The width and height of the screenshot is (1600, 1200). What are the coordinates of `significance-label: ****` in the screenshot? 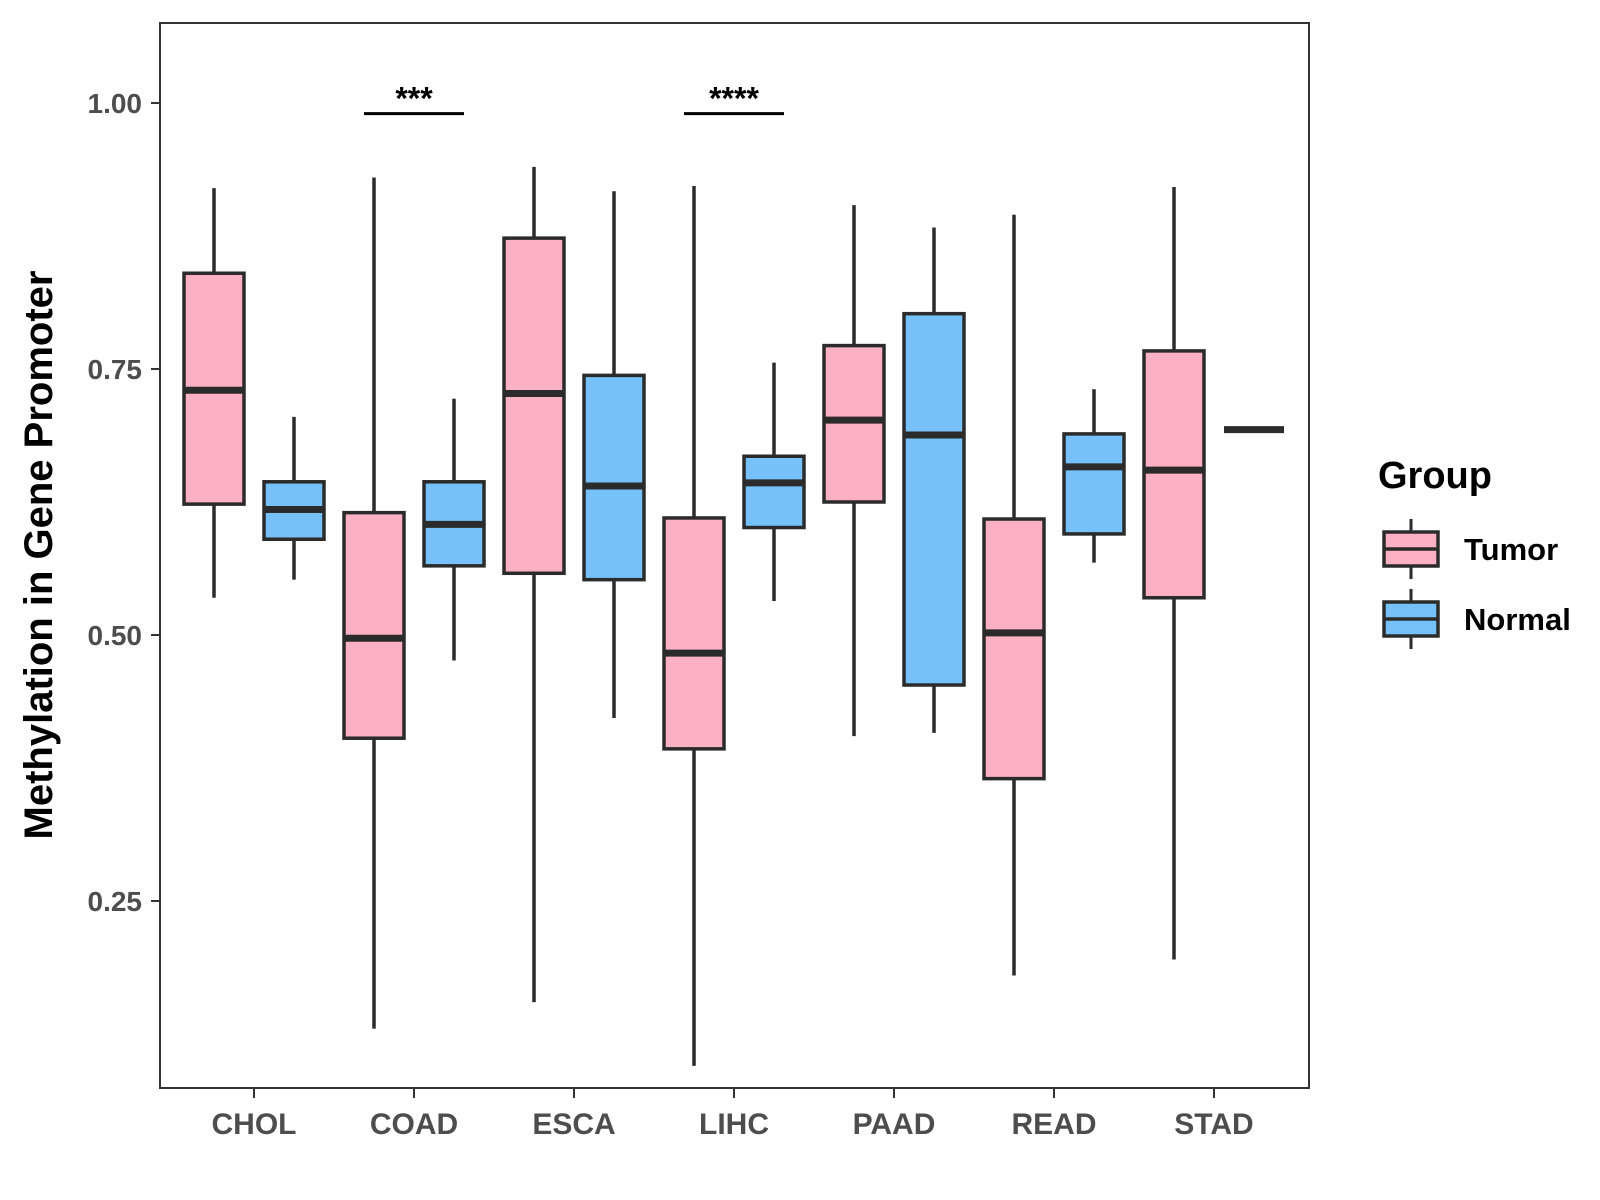 It's located at (734, 99).